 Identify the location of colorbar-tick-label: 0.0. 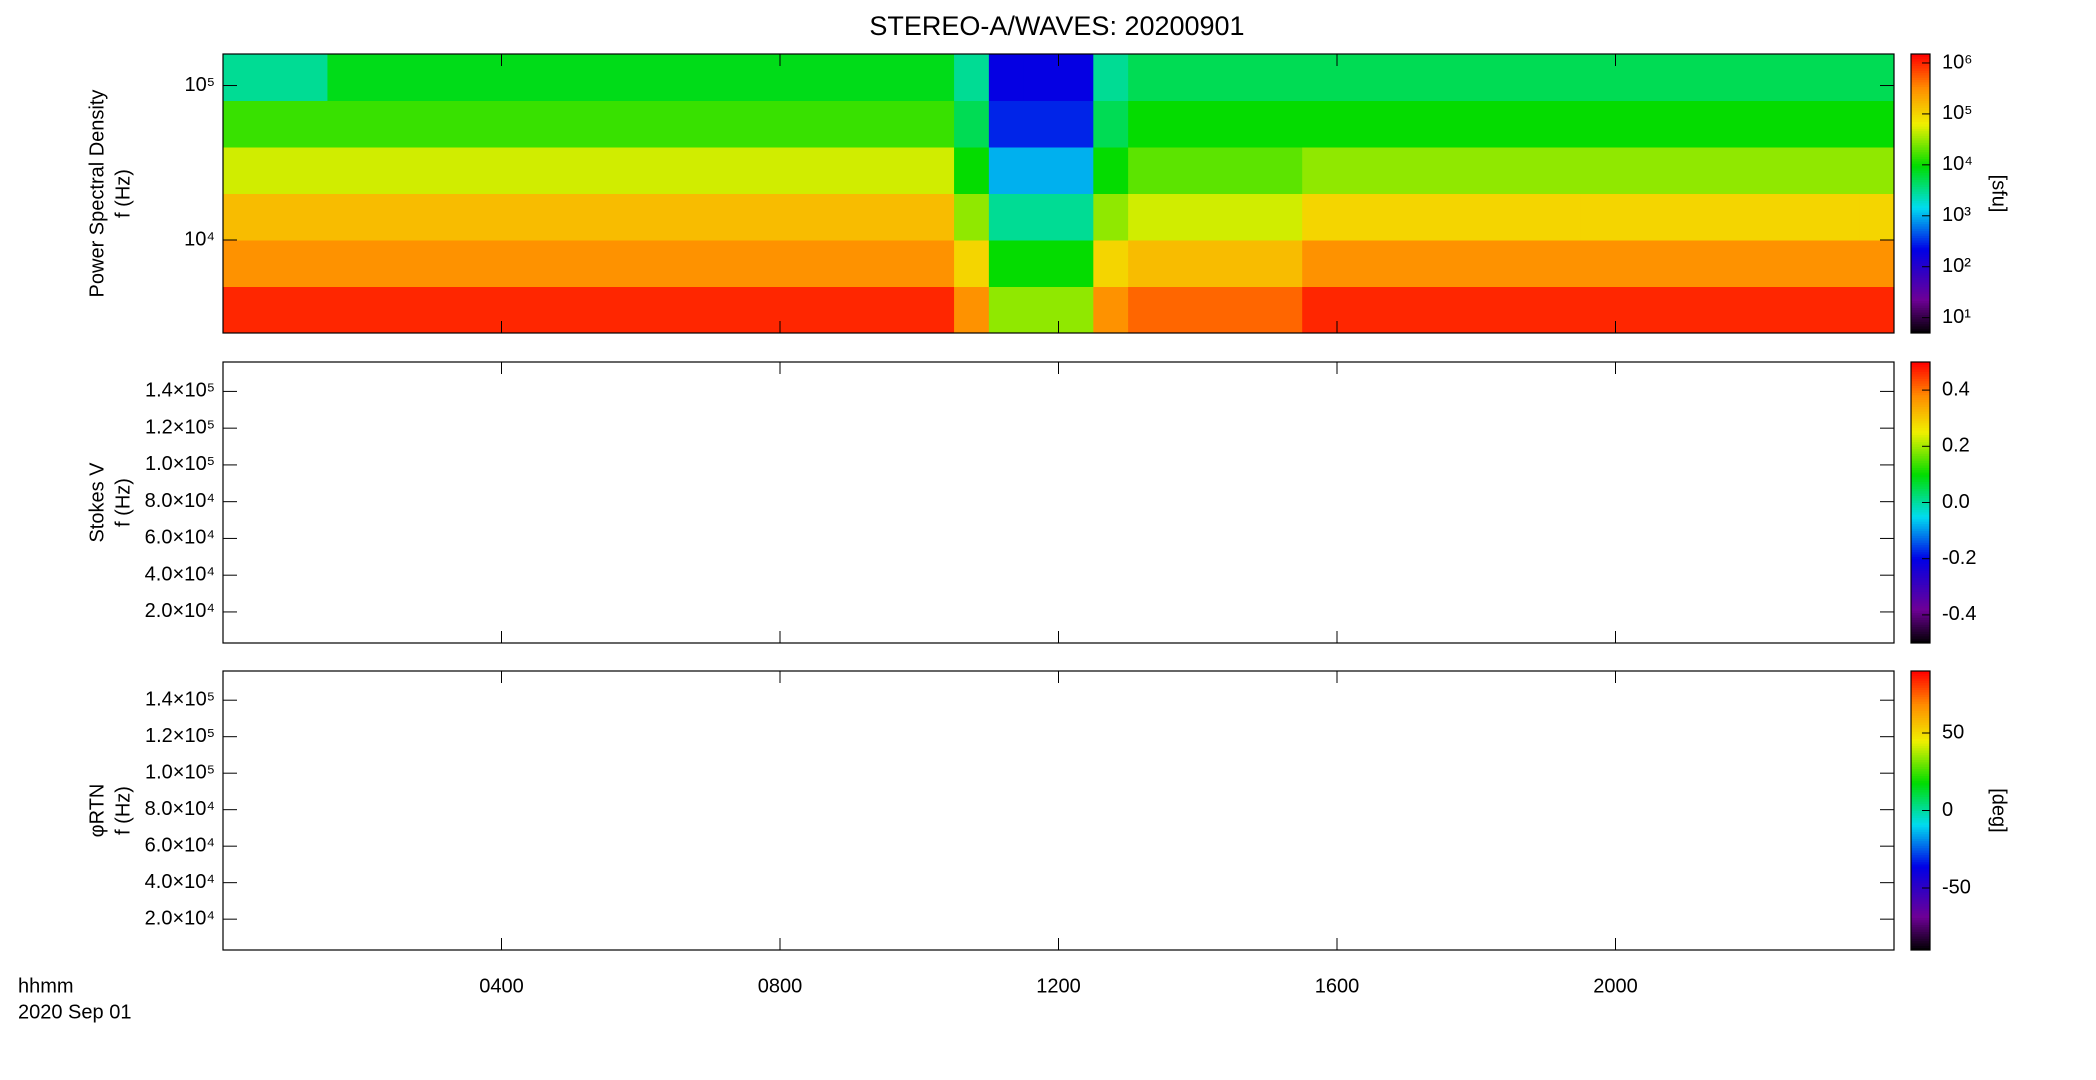
(1956, 502).